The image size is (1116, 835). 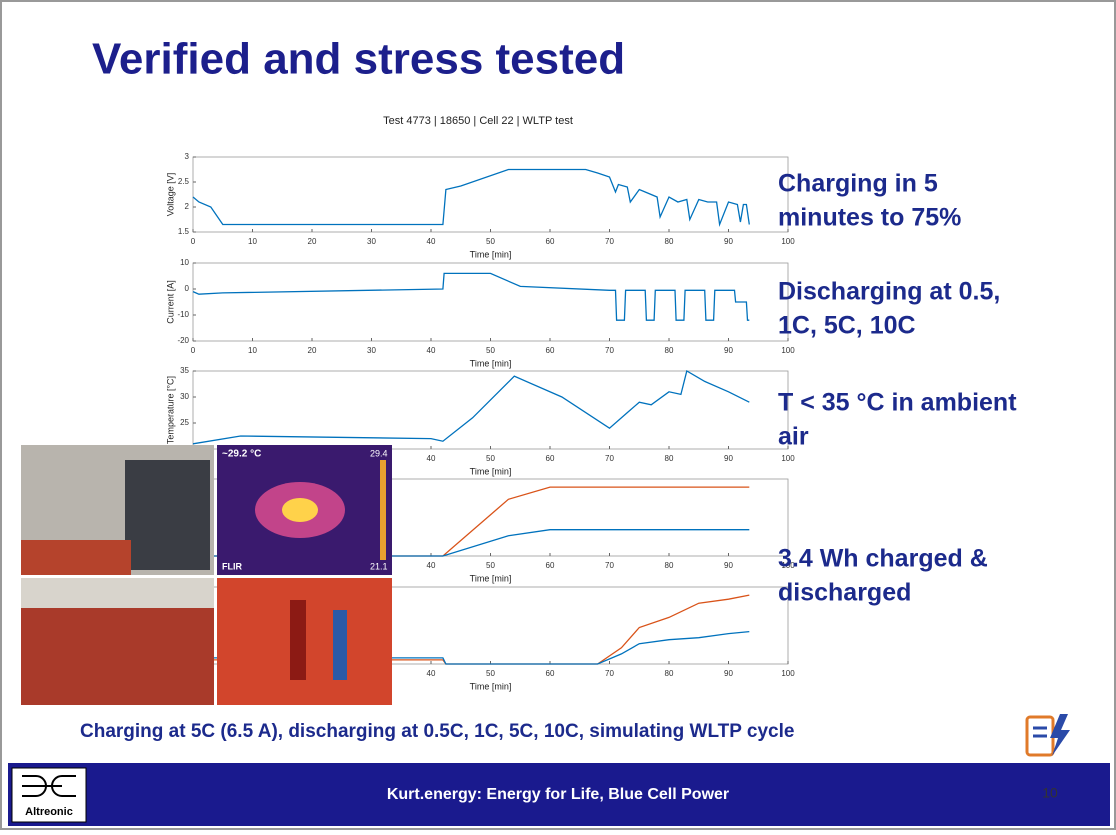 I want to click on thermal-label: FLIR, so click(x=232, y=566).